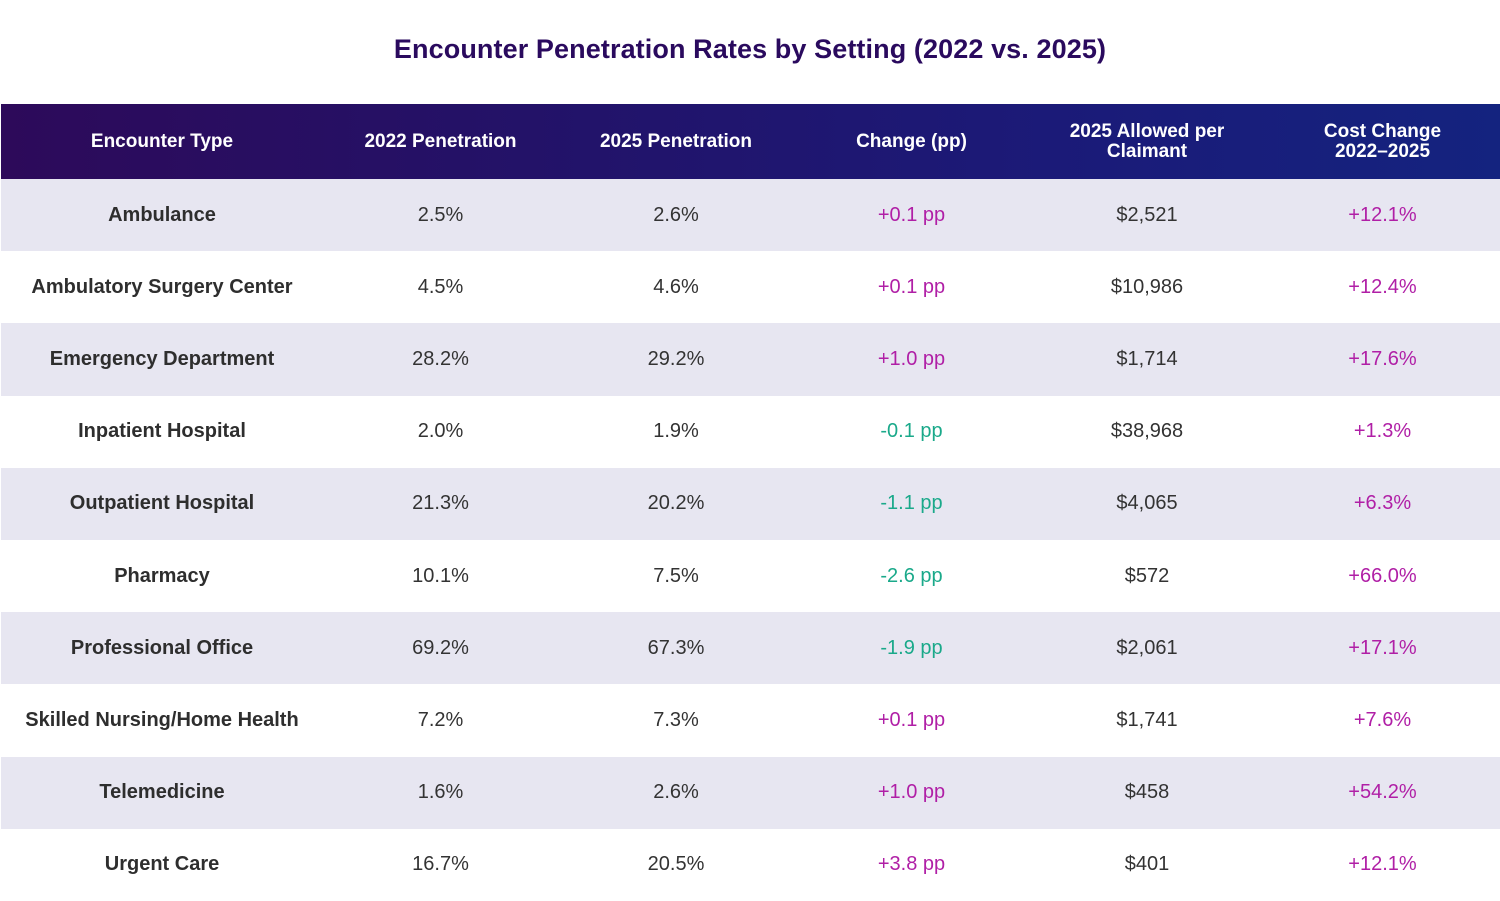  I want to click on penetration-2025-cell: 7.3%, so click(676, 719).